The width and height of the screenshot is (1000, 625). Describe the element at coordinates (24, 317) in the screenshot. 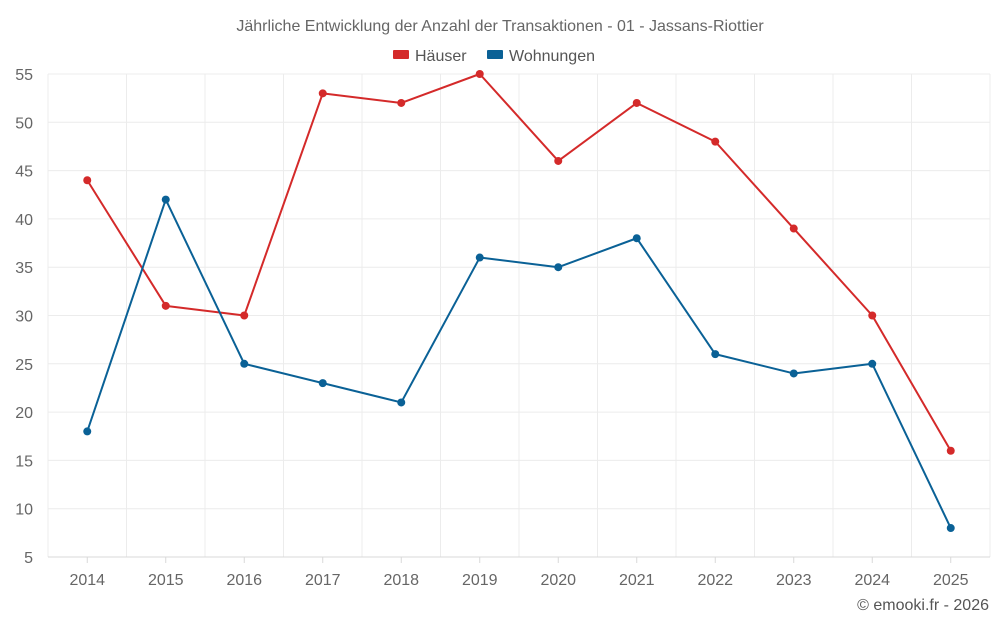

I see `y-tick-label: 30` at that location.